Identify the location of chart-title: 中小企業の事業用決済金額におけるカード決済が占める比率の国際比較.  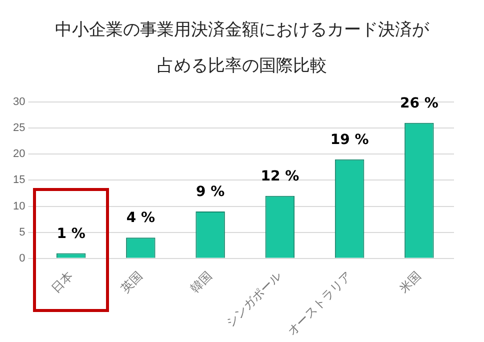
(242, 48).